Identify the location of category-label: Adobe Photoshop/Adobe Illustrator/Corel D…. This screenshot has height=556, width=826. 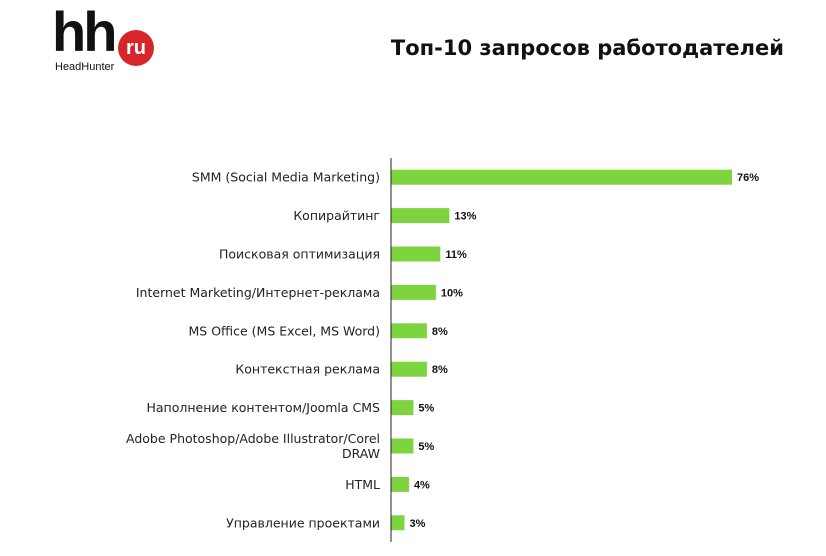
(253, 446).